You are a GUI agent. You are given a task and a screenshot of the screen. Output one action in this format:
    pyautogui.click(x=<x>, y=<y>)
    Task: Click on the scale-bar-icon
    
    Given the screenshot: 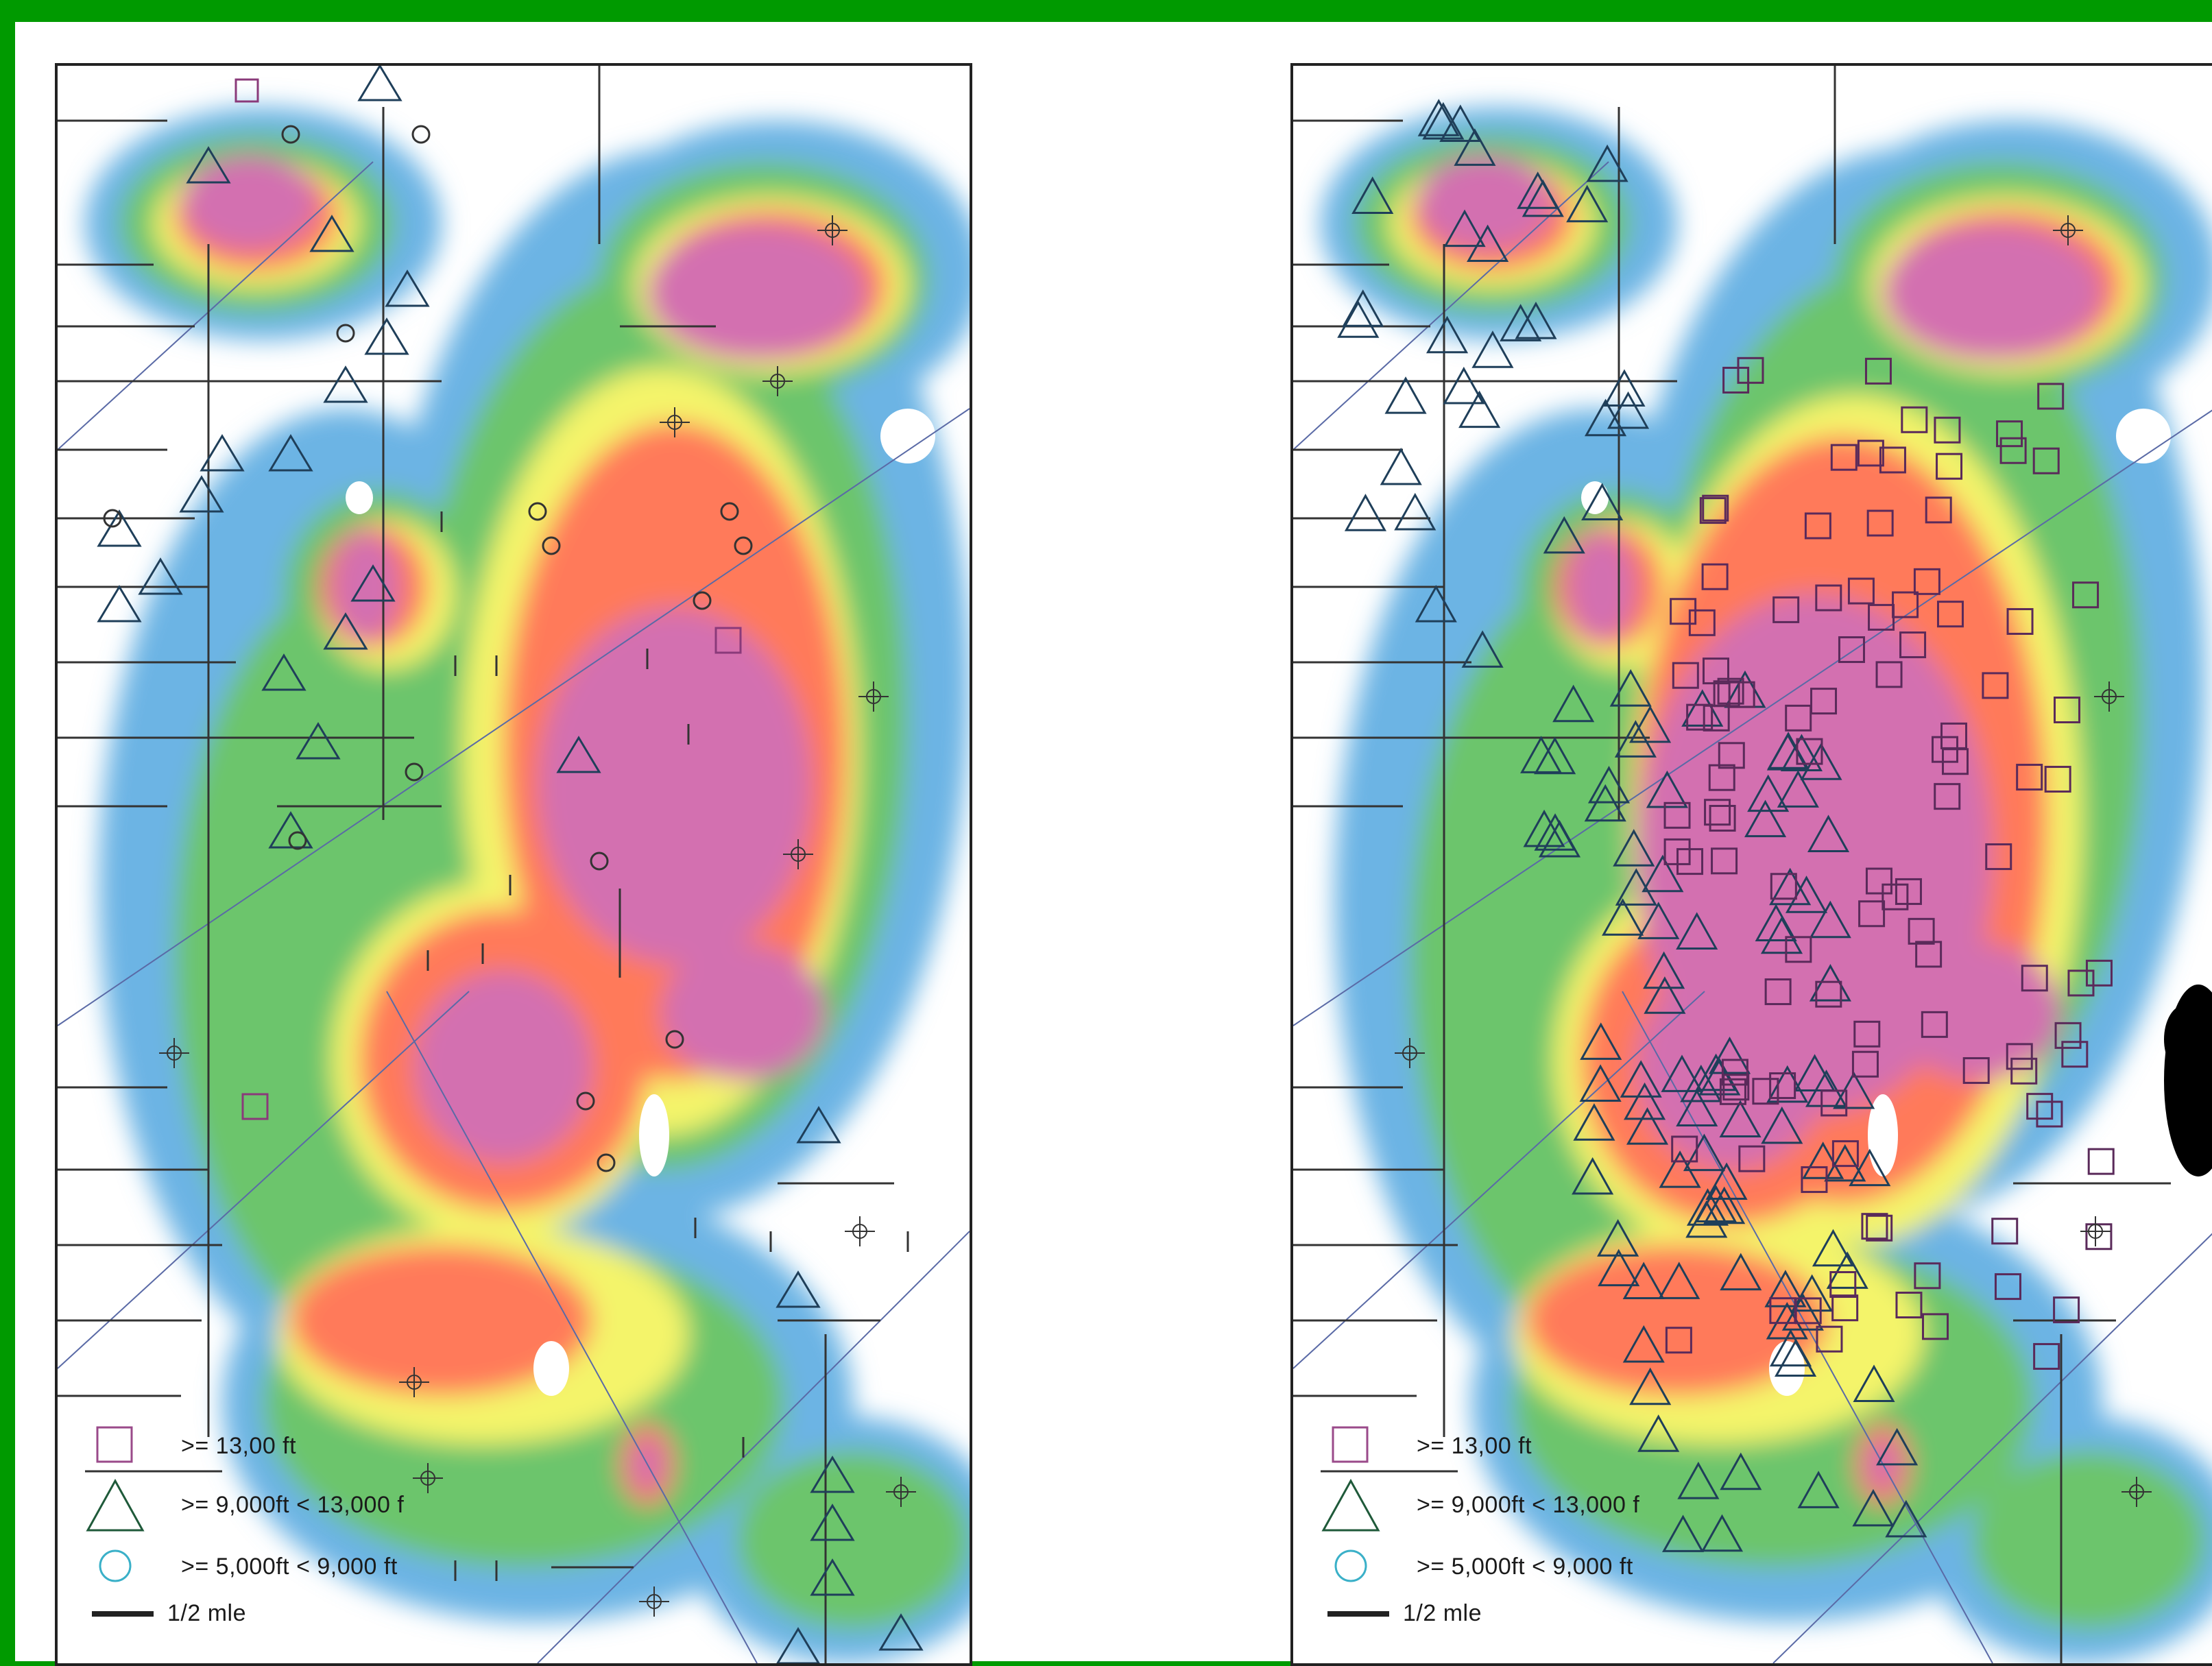 What is the action you would take?
    pyautogui.click(x=1358, y=1614)
    